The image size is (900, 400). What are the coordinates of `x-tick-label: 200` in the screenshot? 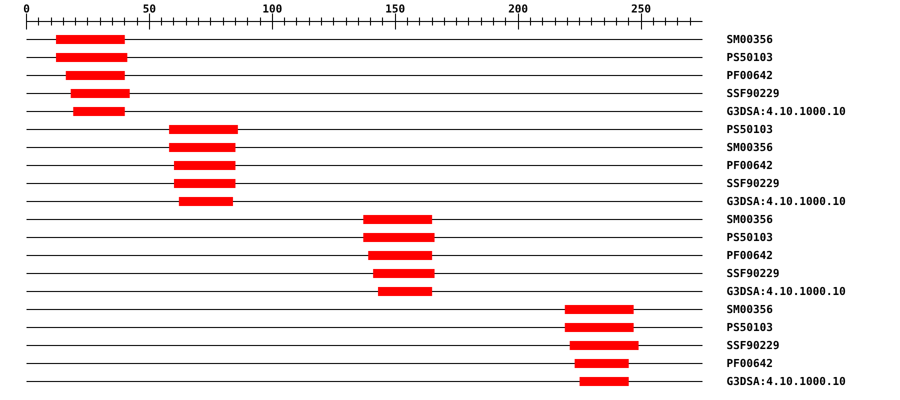 It's located at (518, 9).